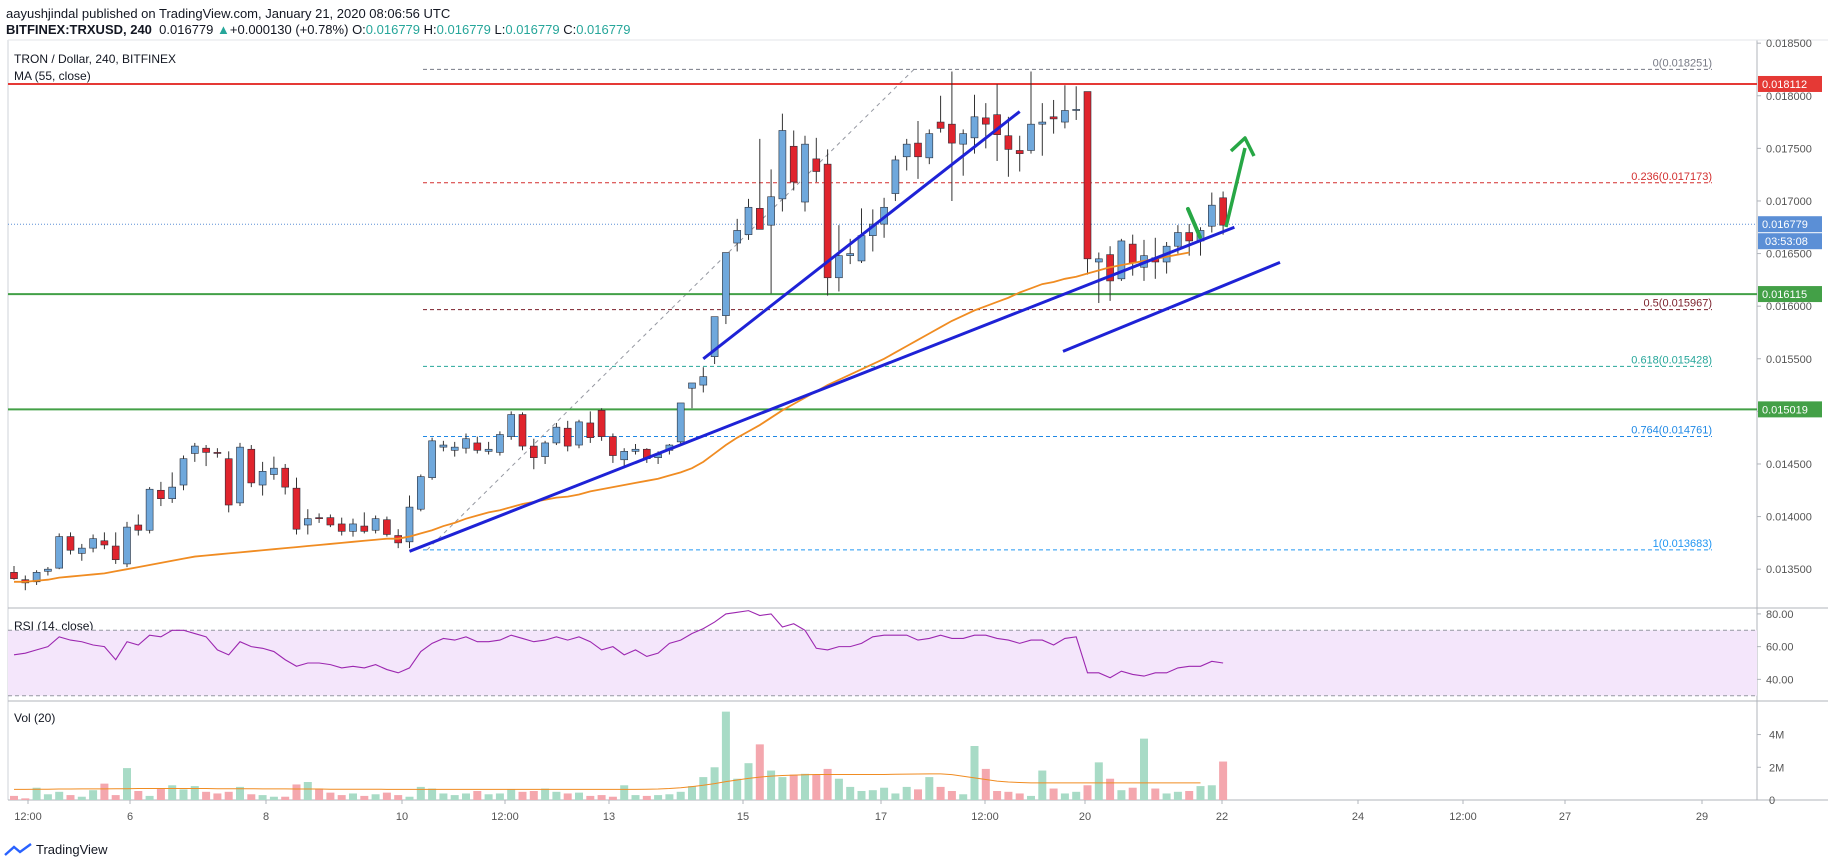 The width and height of the screenshot is (1828, 868). Describe the element at coordinates (743, 817) in the screenshot. I see `time-axis-label-6: 15` at that location.